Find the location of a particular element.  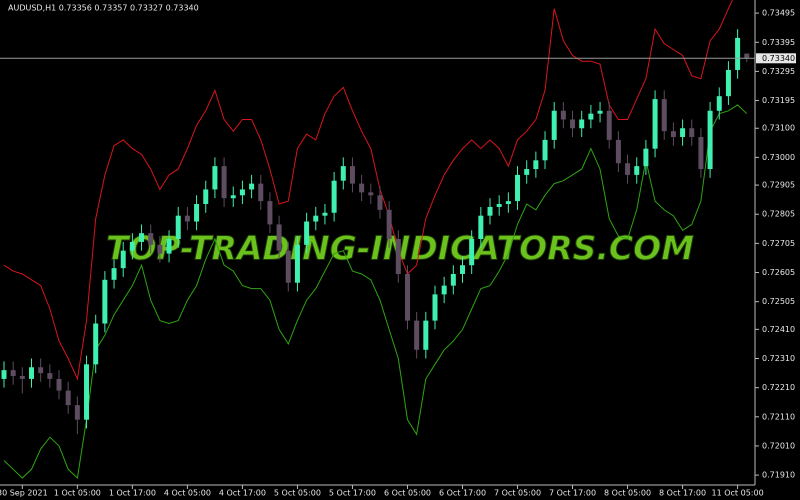

x-tick-label: 30 Sep 2021 is located at coordinates (24, 493).